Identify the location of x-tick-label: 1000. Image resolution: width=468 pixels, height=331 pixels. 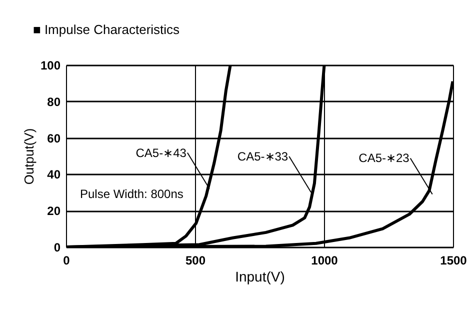
(324, 261).